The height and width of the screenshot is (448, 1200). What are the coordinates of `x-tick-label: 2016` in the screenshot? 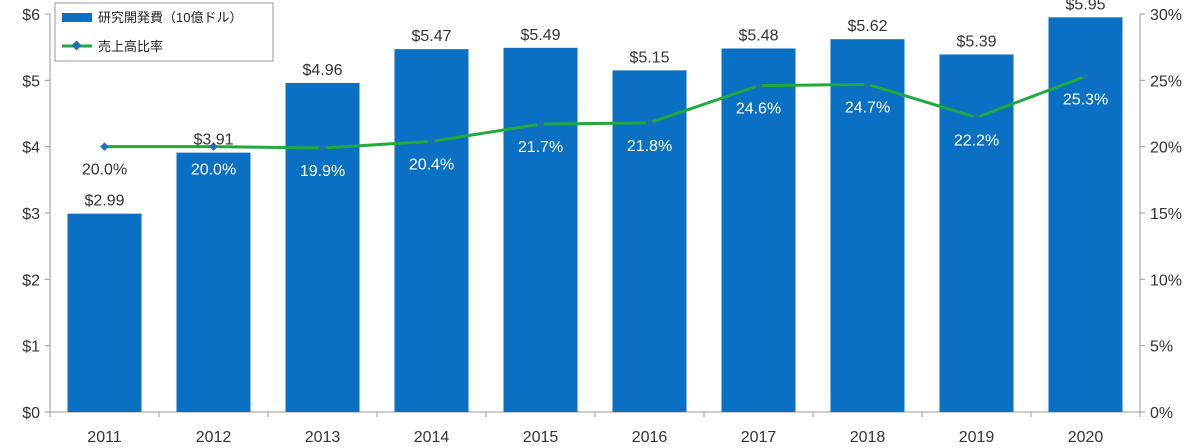 It's located at (650, 437).